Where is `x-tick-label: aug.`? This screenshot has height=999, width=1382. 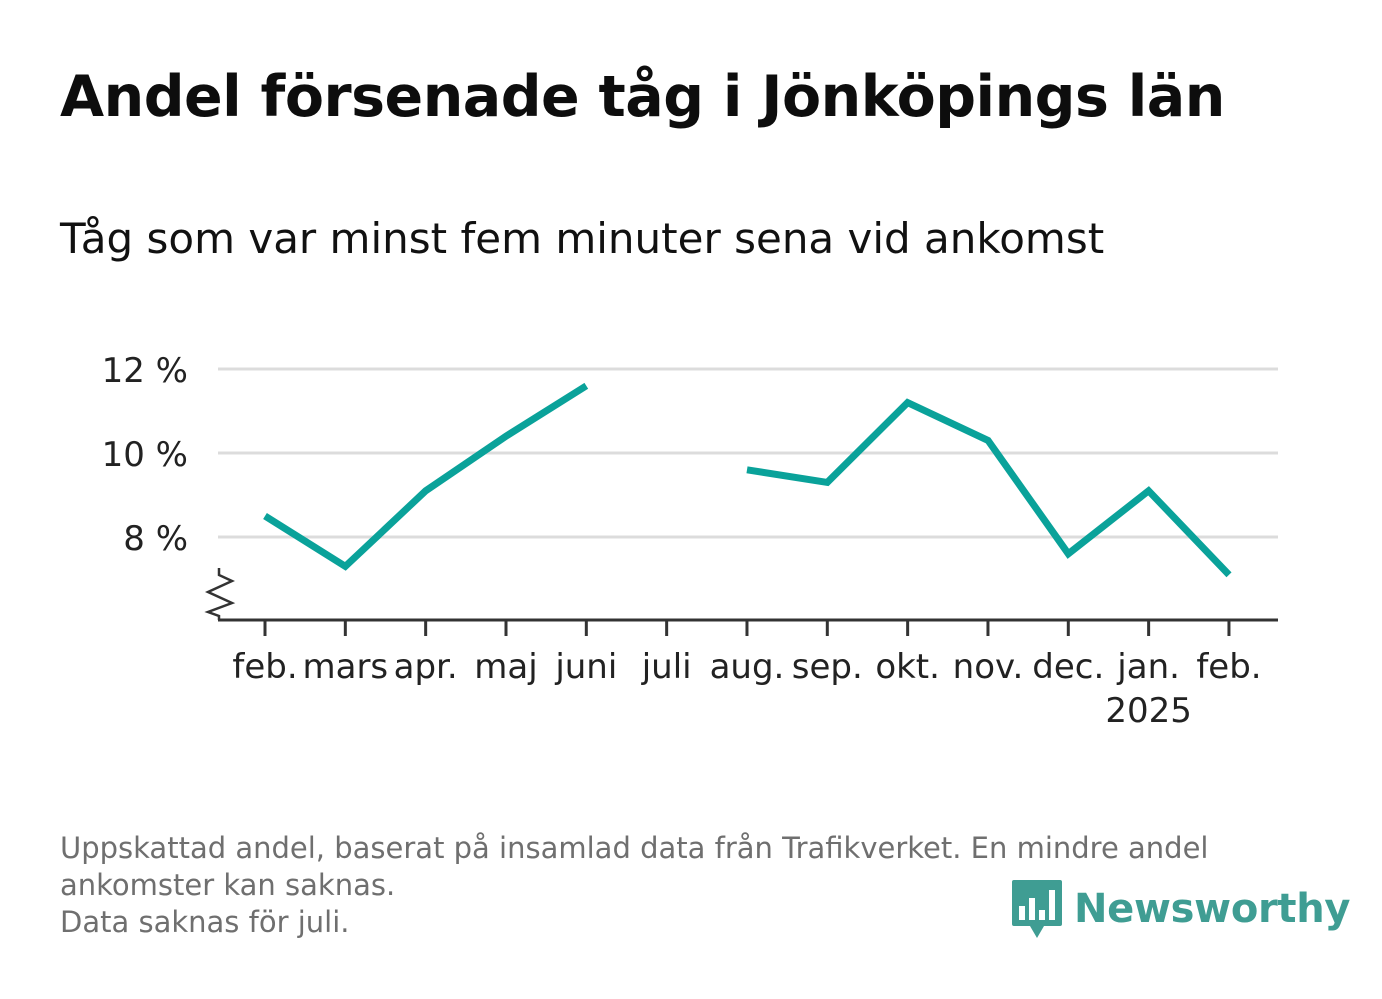 x-tick-label: aug. is located at coordinates (747, 667).